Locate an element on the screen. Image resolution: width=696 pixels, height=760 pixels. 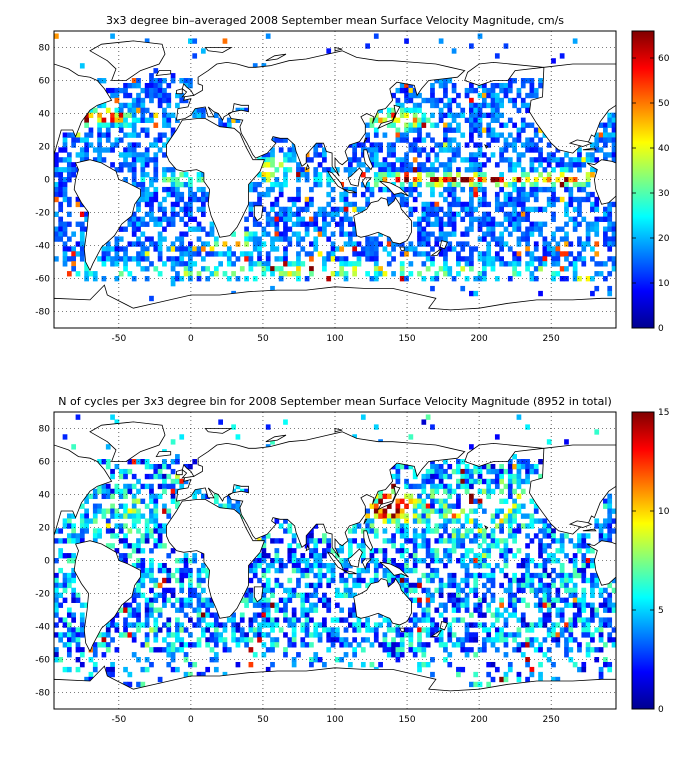
land-outline is located at coordinates (366, 183).